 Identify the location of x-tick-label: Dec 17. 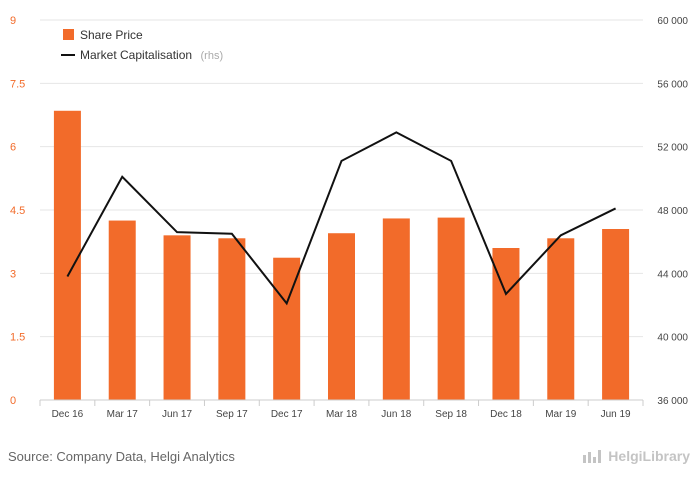
(287, 414).